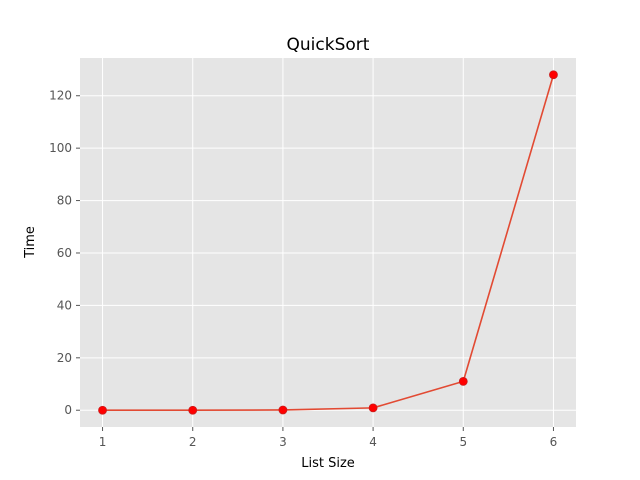 The width and height of the screenshot is (640, 480). I want to click on x-tick-label: 4, so click(373, 442).